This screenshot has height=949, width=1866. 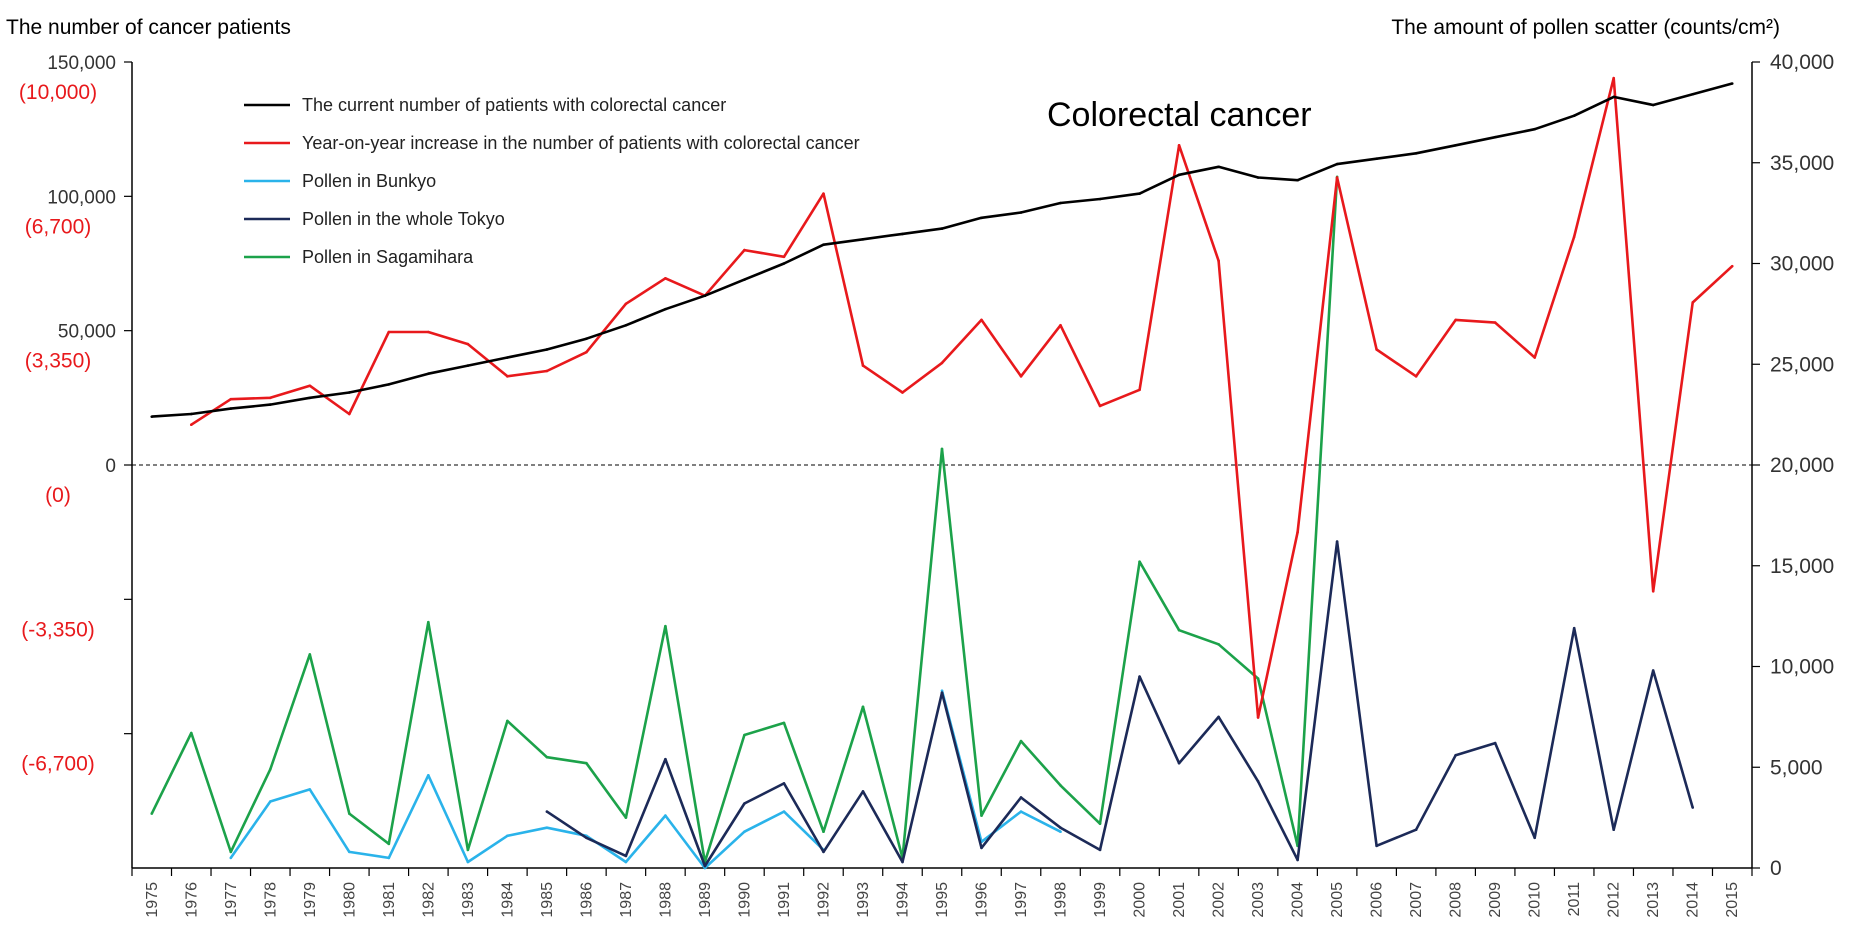 I want to click on x-tick-label: 1977, so click(x=231, y=900).